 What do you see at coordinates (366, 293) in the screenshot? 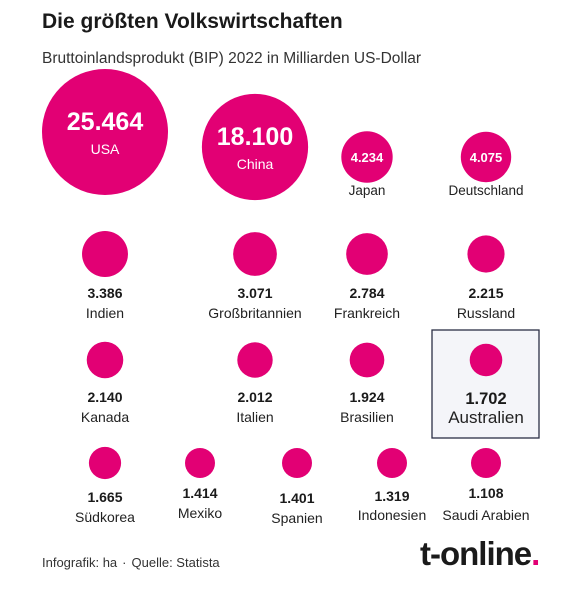
I see `value-label: 2.784` at bounding box center [366, 293].